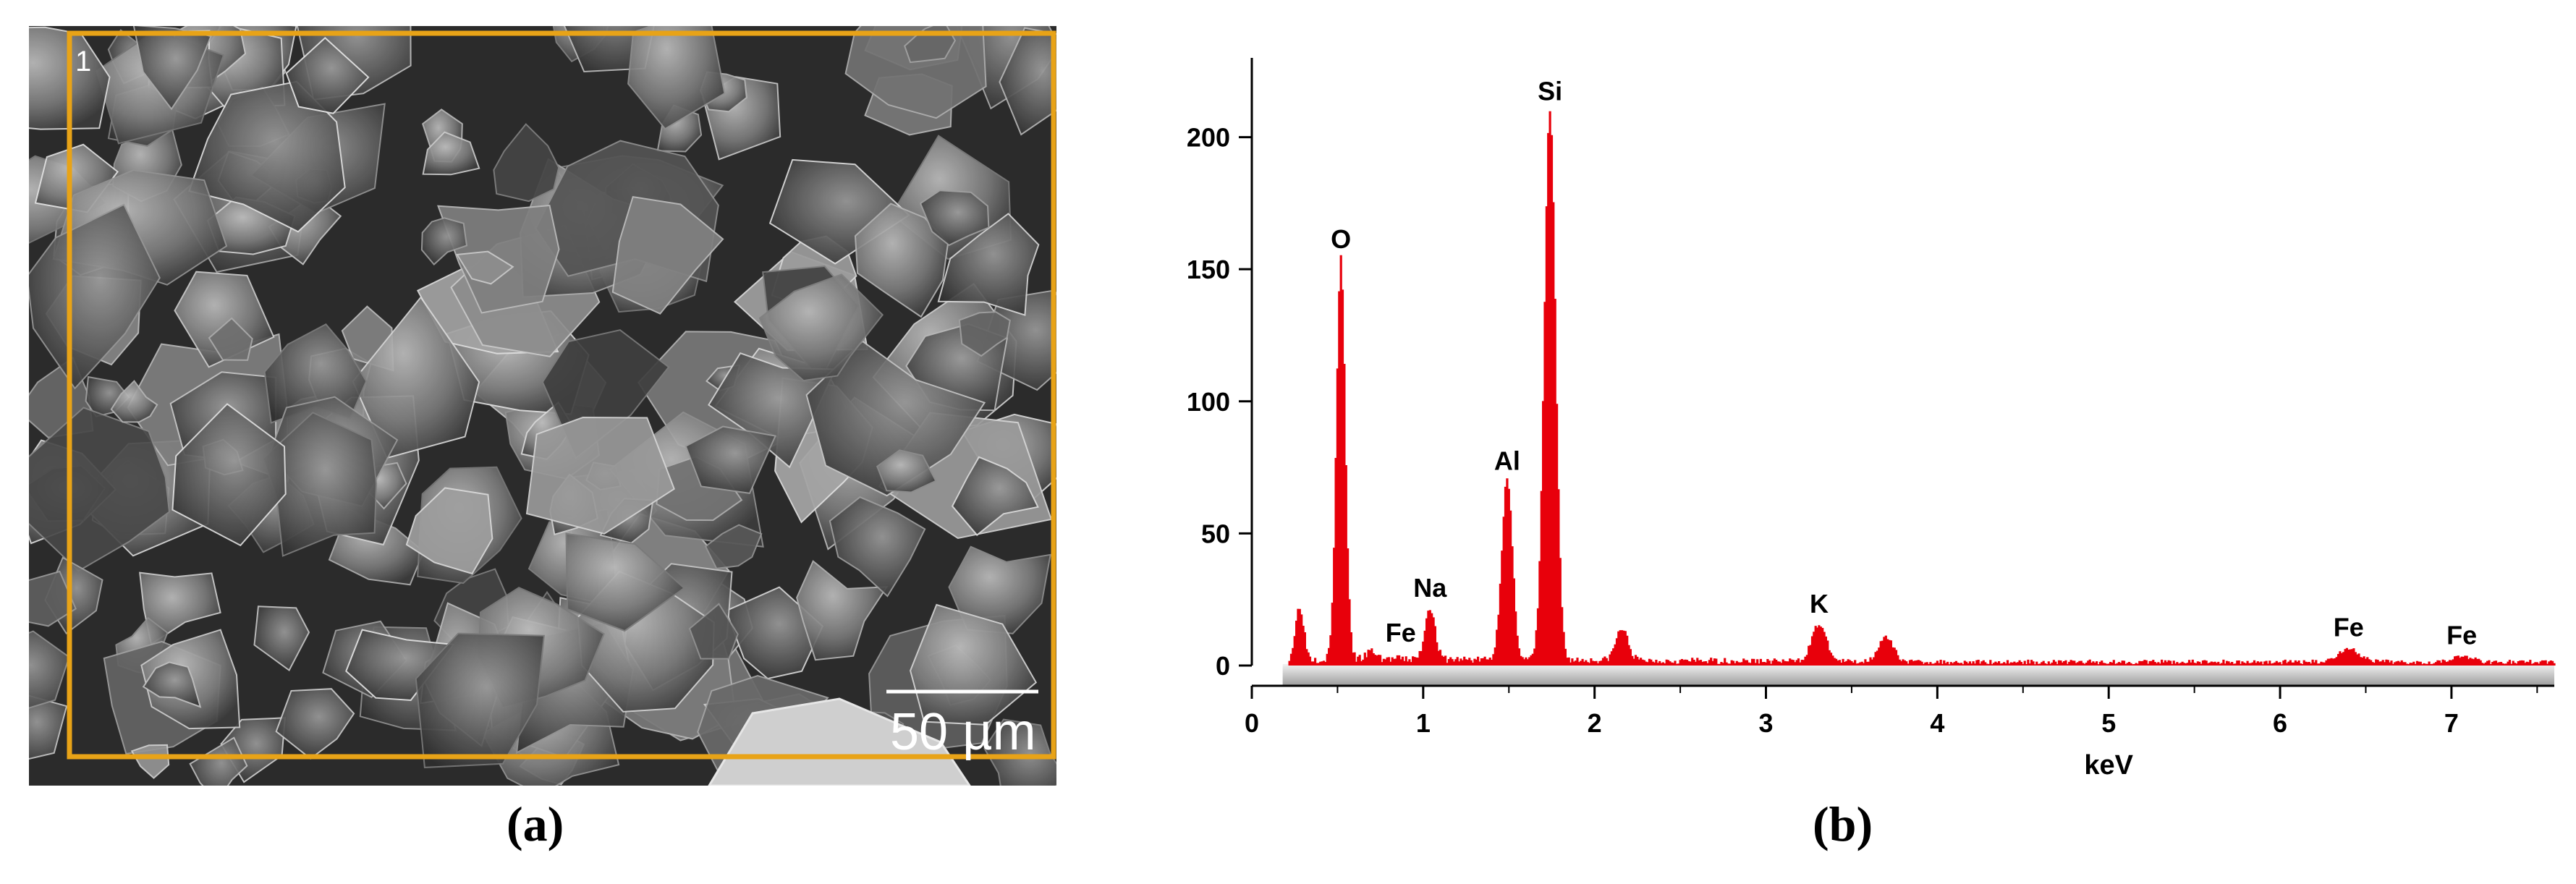  I want to click on scale-bar-label: 50 µm, so click(963, 732).